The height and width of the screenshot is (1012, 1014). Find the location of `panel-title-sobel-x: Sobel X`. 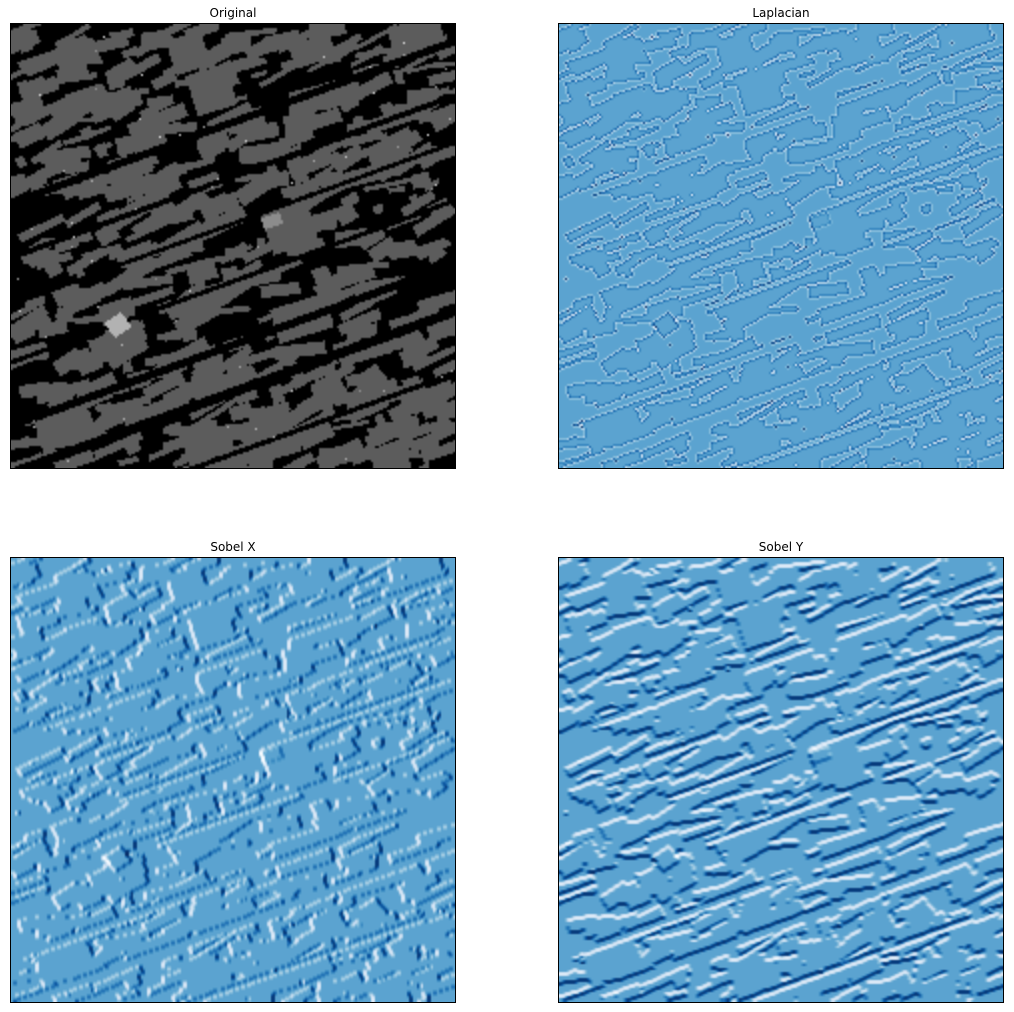

panel-title-sobel-x: Sobel X is located at coordinates (233, 547).